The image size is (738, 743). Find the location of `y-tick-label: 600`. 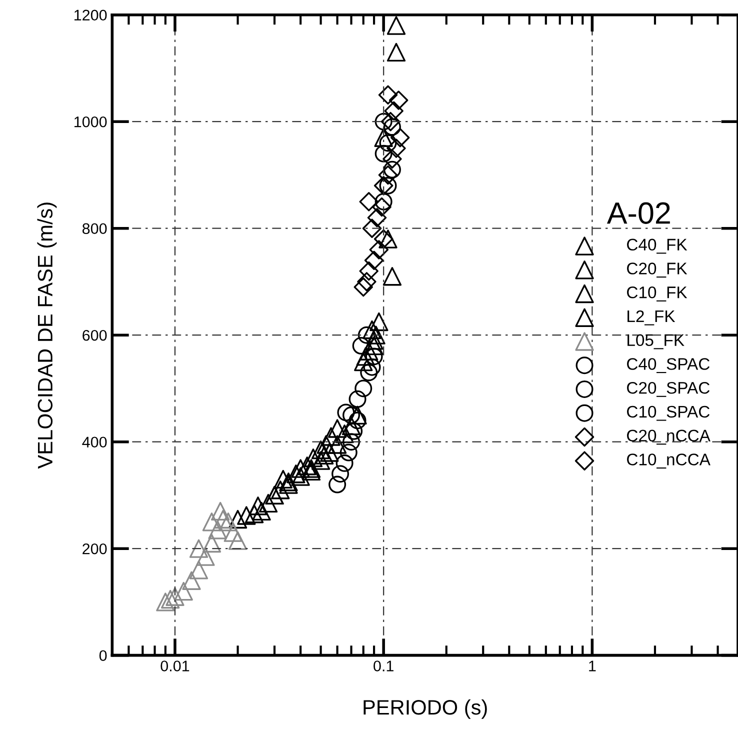

y-tick-label: 600 is located at coordinates (94, 335).